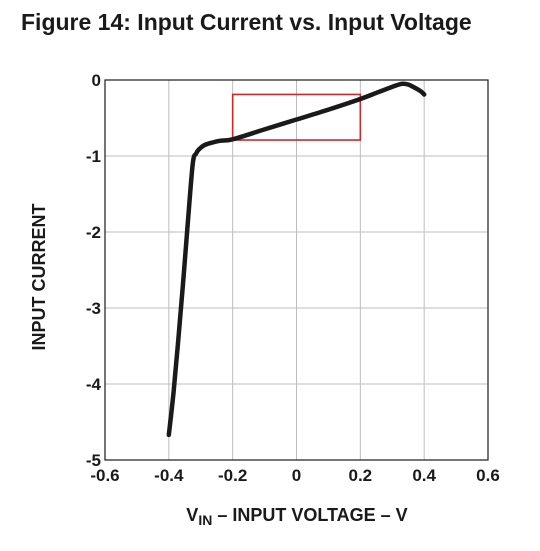  Describe the element at coordinates (488, 475) in the screenshot. I see `x-tick-label: 0.6` at that location.